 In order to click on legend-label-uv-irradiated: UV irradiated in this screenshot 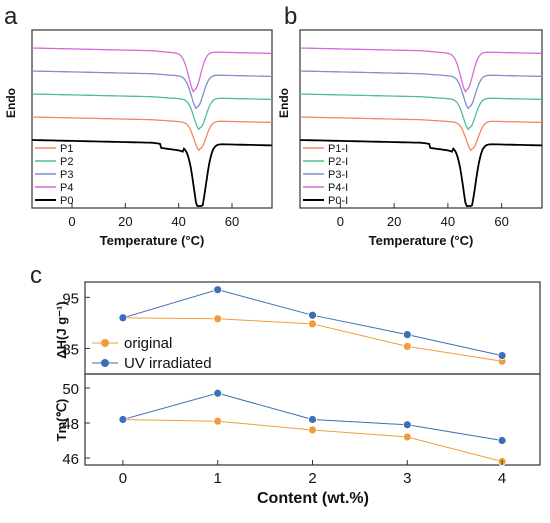, I will do `click(168, 363)`.